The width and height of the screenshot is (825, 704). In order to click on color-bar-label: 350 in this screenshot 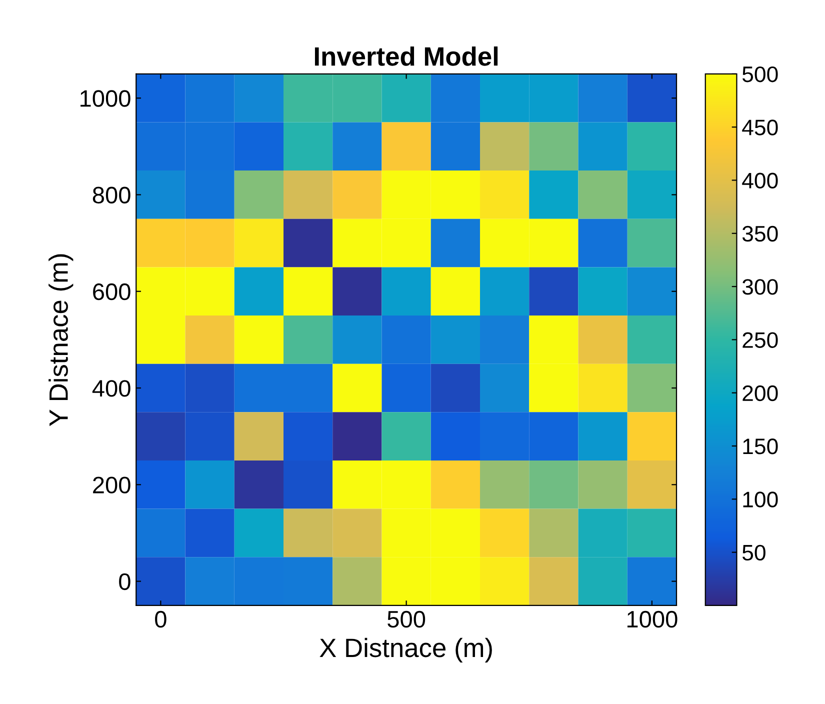, I will do `click(760, 234)`.